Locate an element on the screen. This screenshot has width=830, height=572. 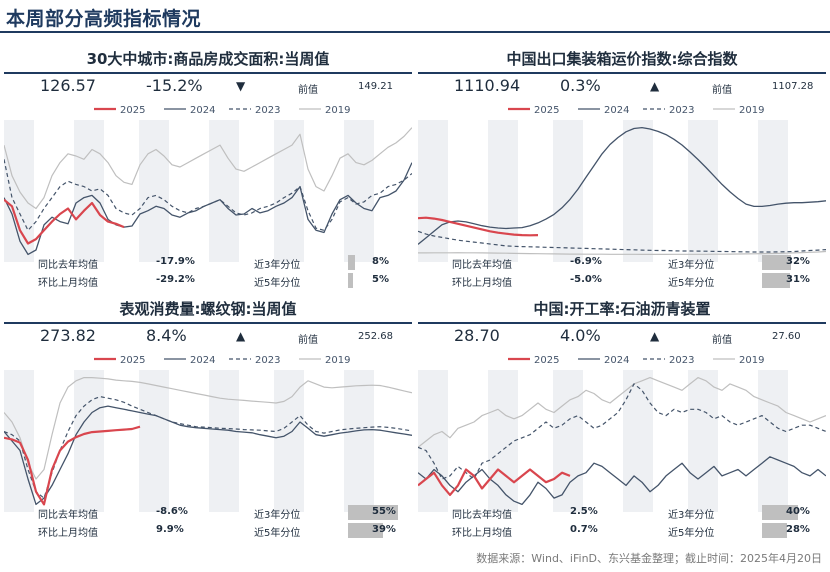
yoy-value: -6.9% is located at coordinates (586, 261).